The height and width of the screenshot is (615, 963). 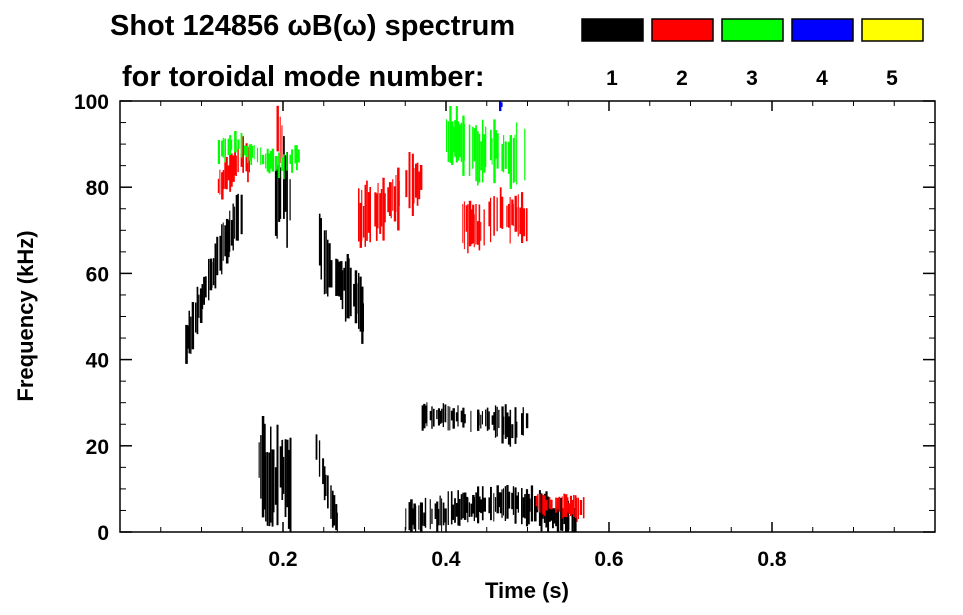 What do you see at coordinates (682, 78) in the screenshot?
I see `legend-label-2: 2` at bounding box center [682, 78].